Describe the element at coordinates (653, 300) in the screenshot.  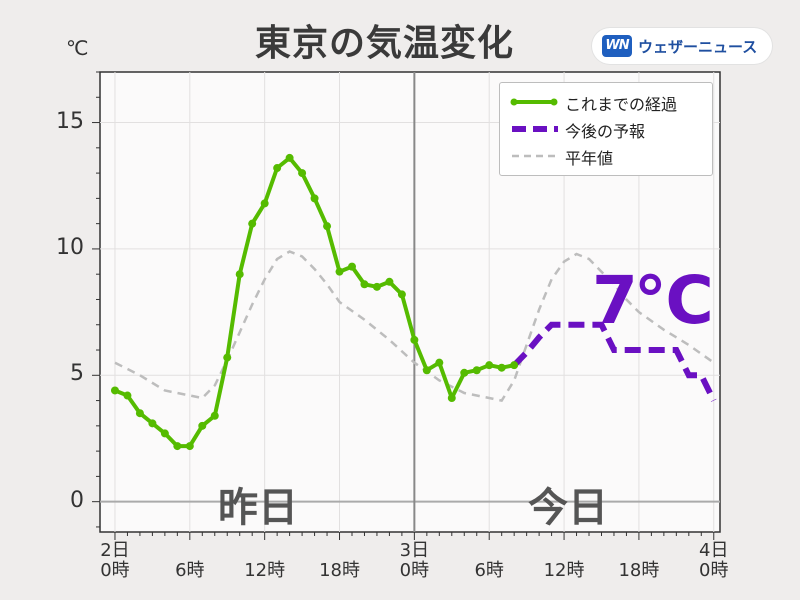
I see `current-temperature: 7℃` at that location.